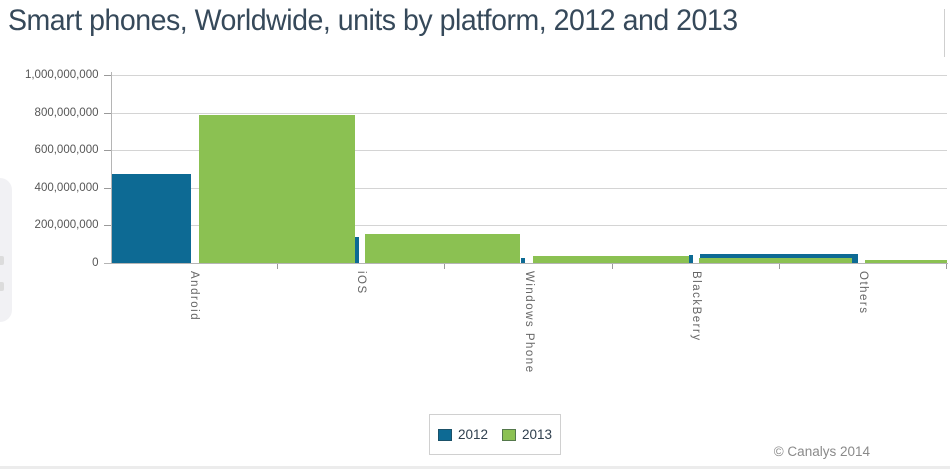  What do you see at coordinates (528, 322) in the screenshot?
I see `x-axis-label-windows-phone: Windows Phone` at bounding box center [528, 322].